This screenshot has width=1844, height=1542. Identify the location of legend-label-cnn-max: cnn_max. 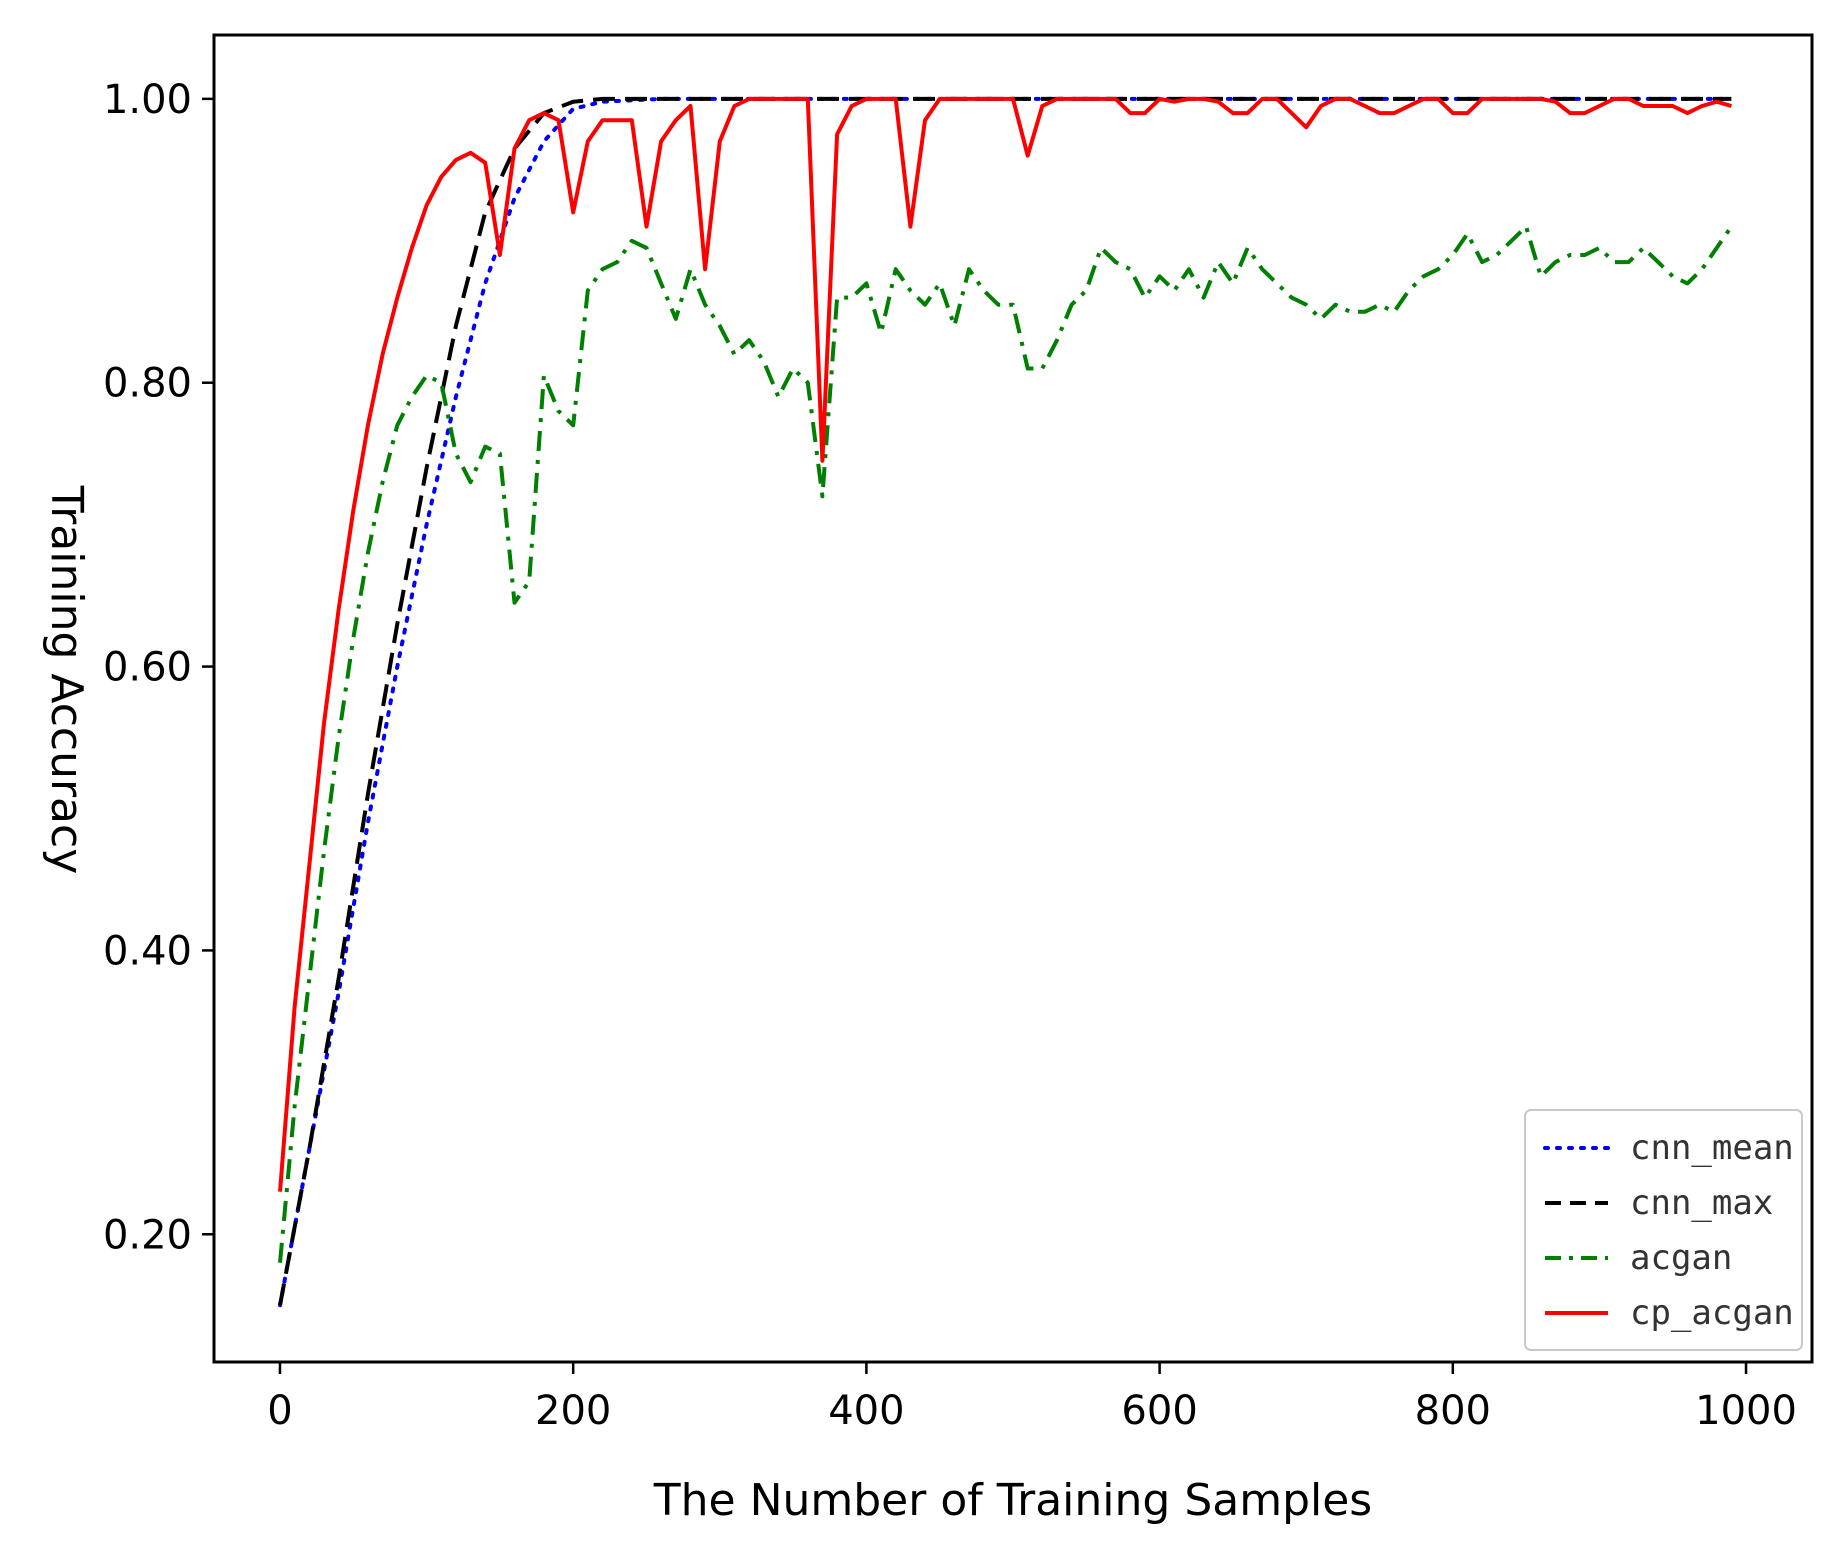
(1701, 1203).